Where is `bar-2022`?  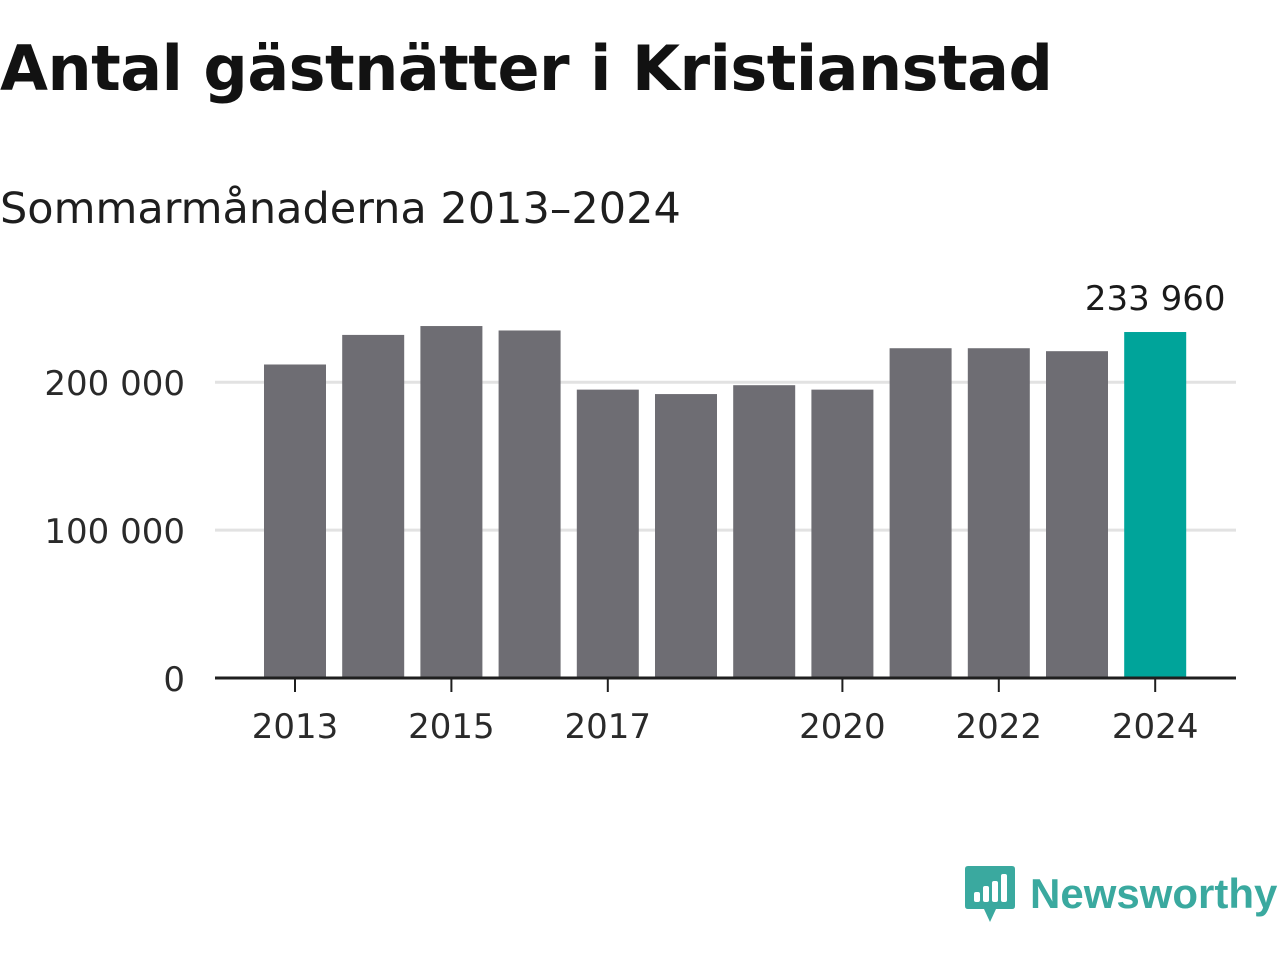 bar-2022 is located at coordinates (998, 513).